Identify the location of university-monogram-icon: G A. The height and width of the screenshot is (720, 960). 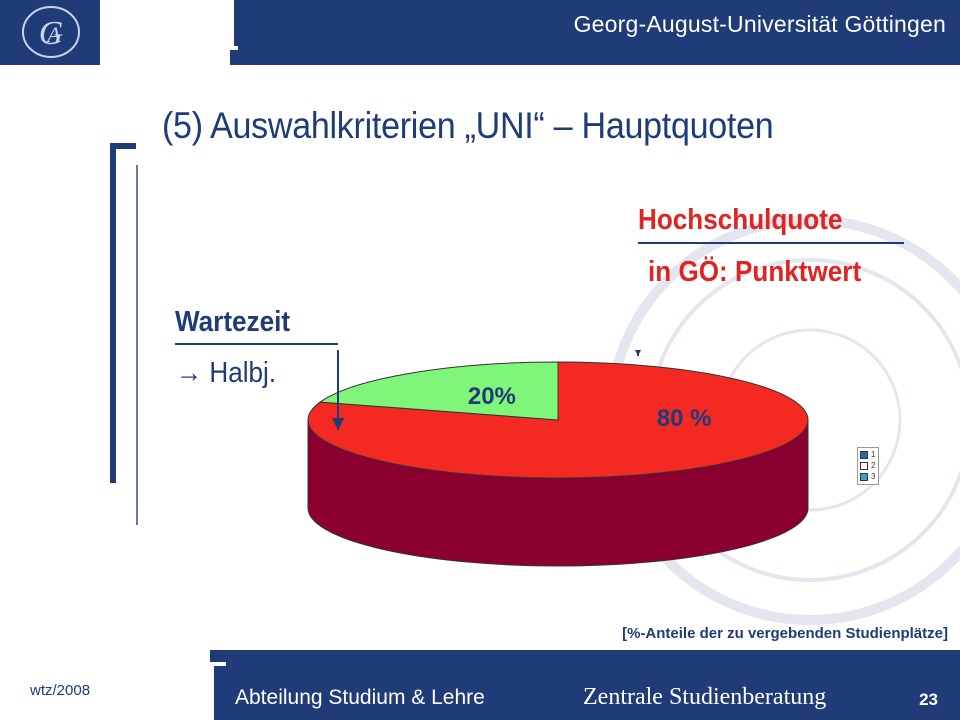
(51, 32).